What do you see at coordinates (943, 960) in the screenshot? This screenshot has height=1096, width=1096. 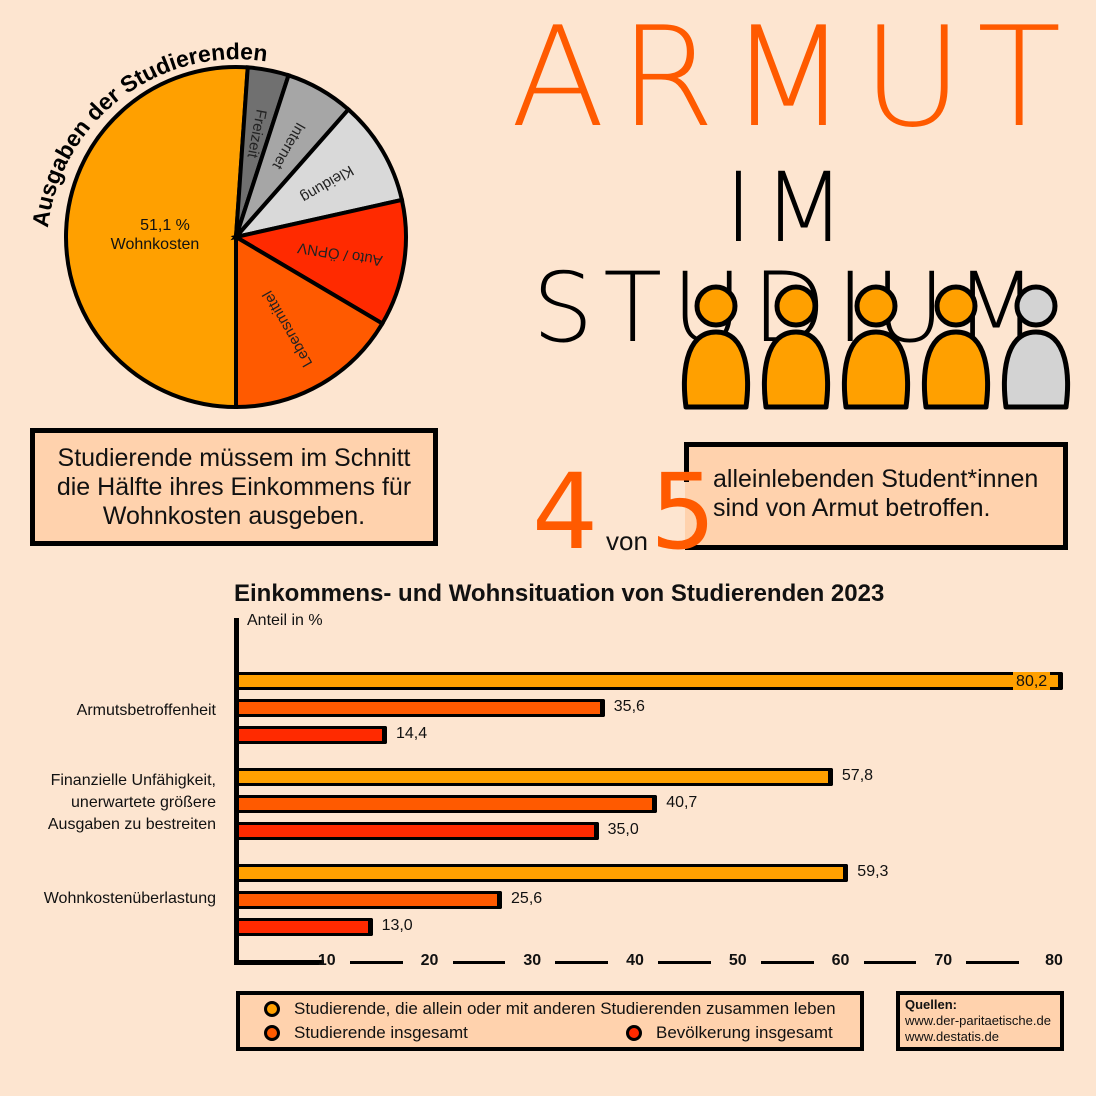 I see `x-tick-label: 70` at bounding box center [943, 960].